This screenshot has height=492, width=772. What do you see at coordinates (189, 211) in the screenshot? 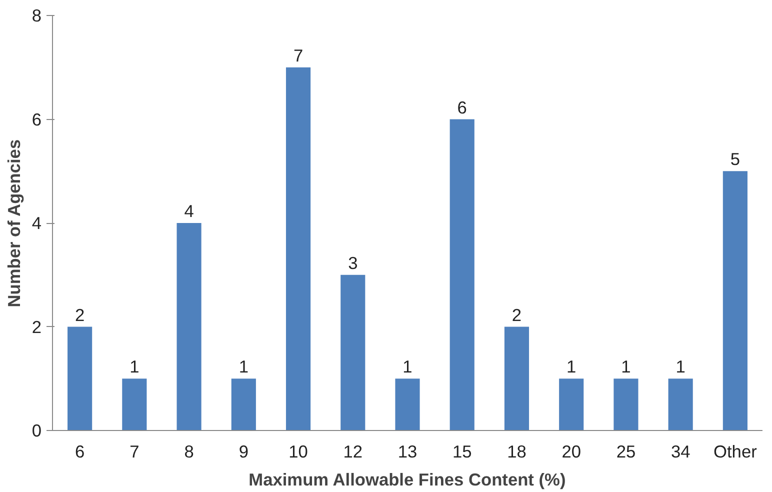
I see `data-label: 4` at bounding box center [189, 211].